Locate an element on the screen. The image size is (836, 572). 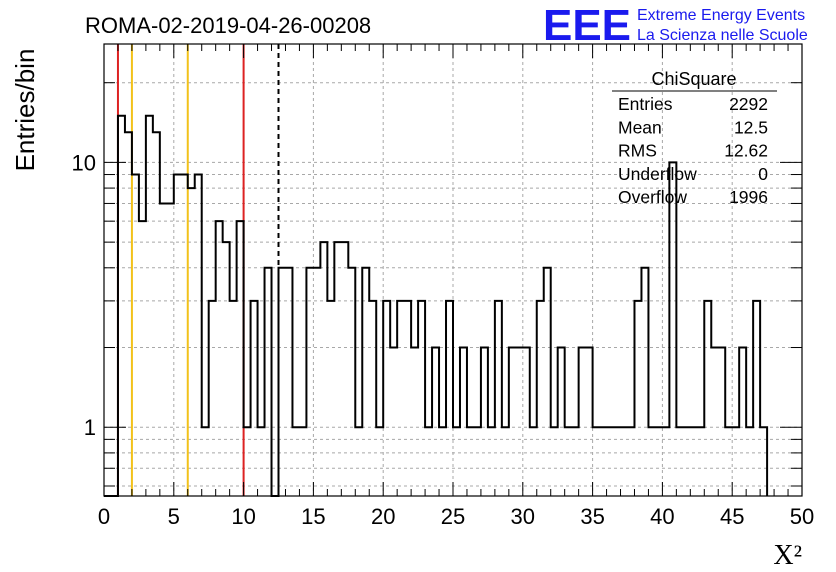
eee-logo-line1: Extreme Energy Events is located at coordinates (721, 15).